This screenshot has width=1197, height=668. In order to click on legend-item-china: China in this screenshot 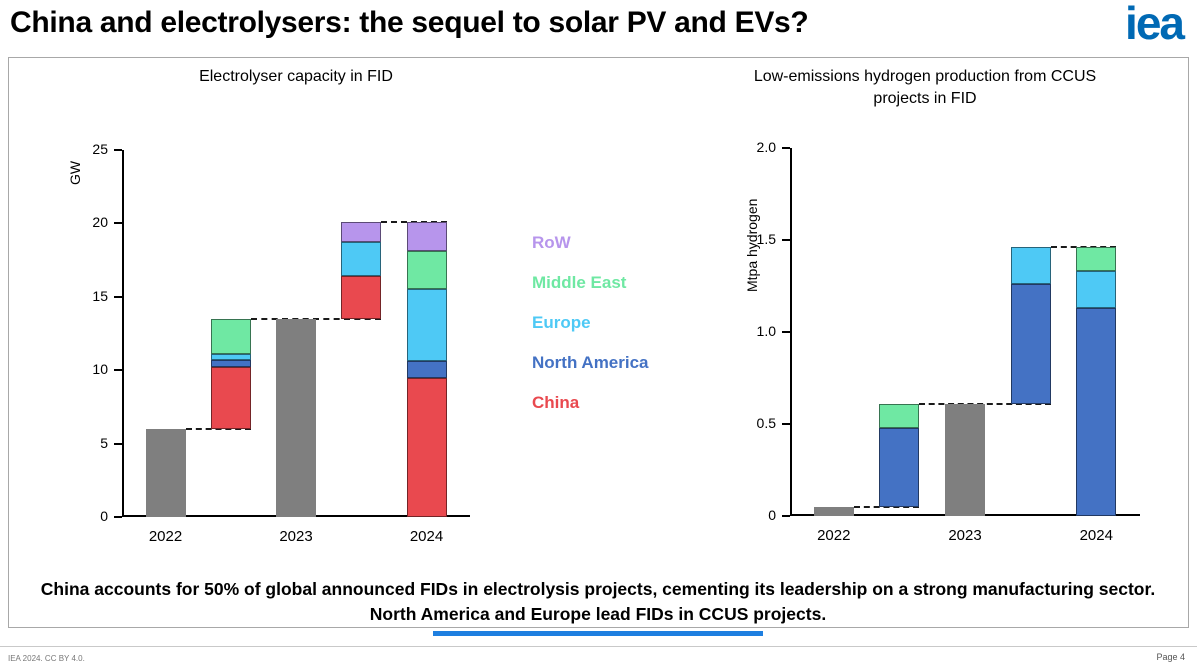, I will do `click(556, 402)`.